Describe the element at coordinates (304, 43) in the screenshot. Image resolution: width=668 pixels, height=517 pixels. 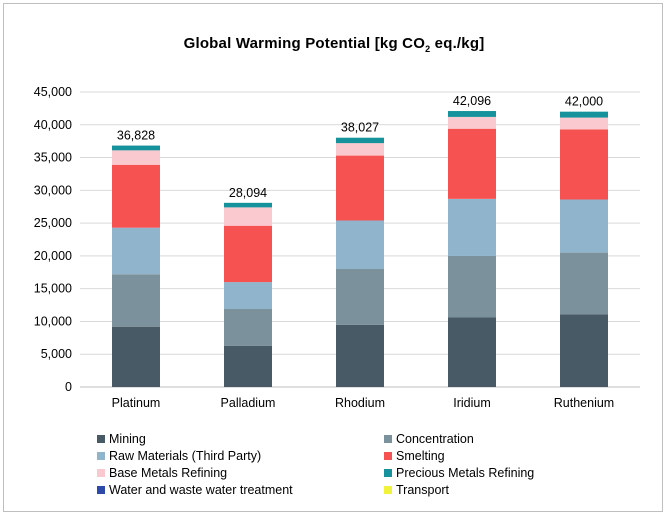
I see `chart-title-main: Global Warming Potential [kg CO` at that location.